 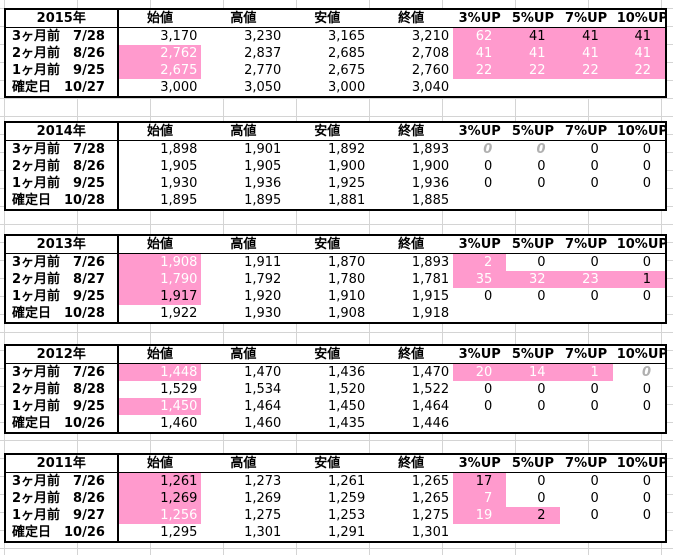 I want to click on row-label: 確定日 10/26, so click(x=61, y=533).